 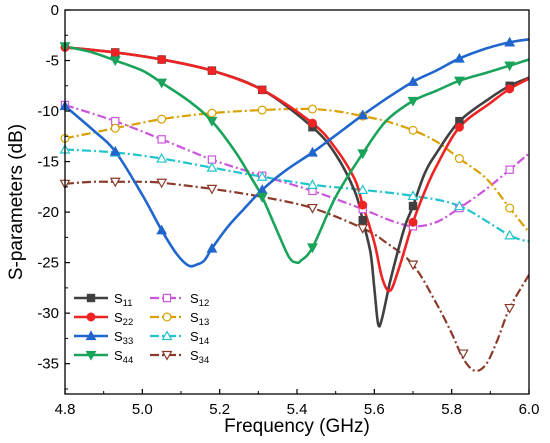 I want to click on y-tick-label: -25, so click(x=48, y=263).